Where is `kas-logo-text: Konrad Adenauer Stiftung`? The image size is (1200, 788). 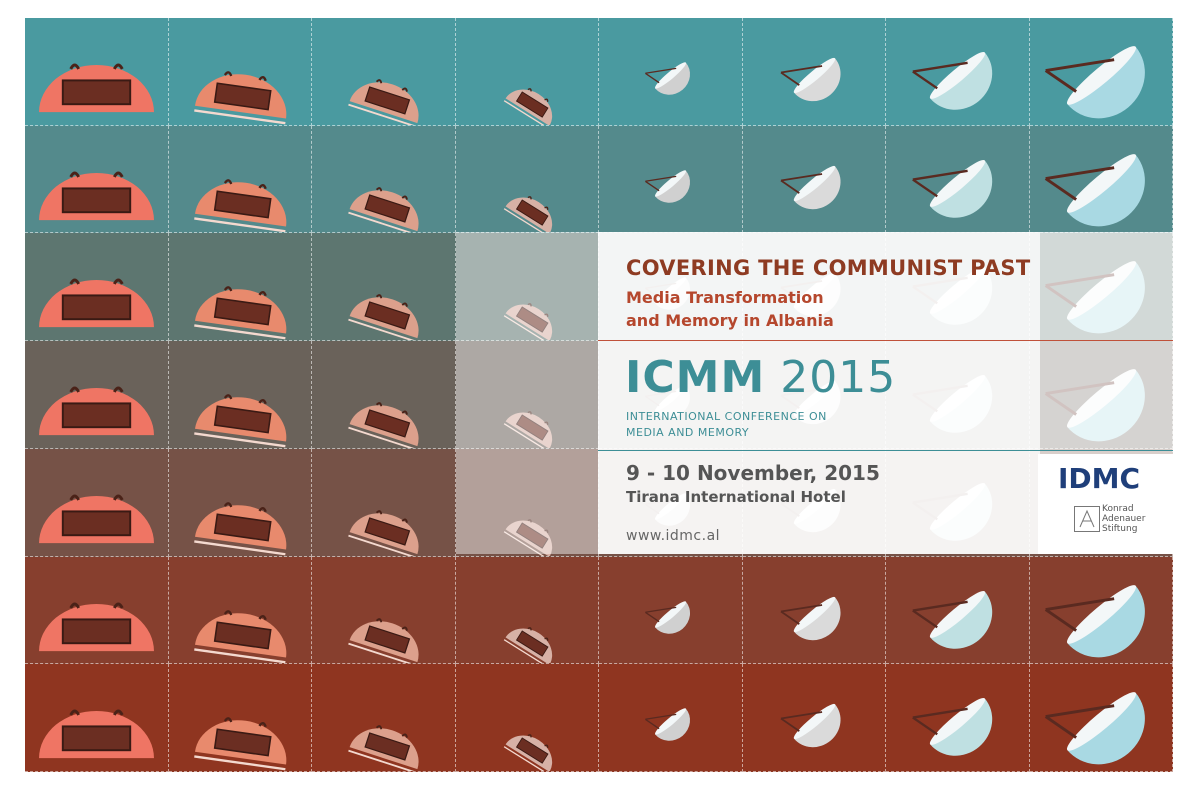
kas-logo-text: Konrad Adenauer Stiftung is located at coordinates (1123, 519).